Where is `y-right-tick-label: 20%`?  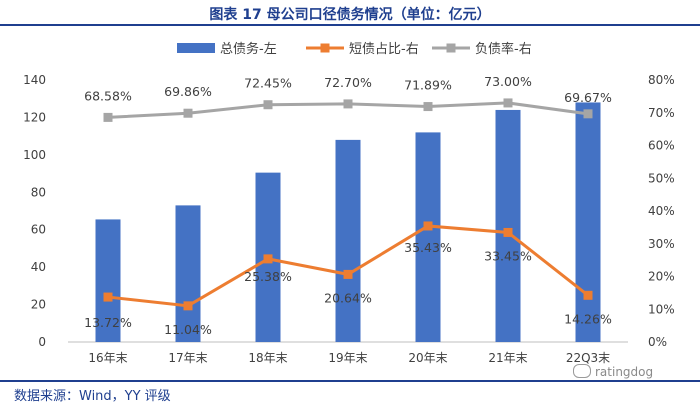
y-right-tick-label: 20% is located at coordinates (661, 277).